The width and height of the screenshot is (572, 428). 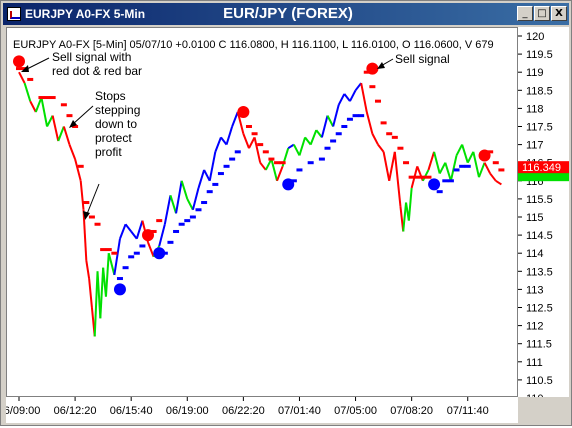 I want to click on y-tick-label: 111.5, so click(x=539, y=345).